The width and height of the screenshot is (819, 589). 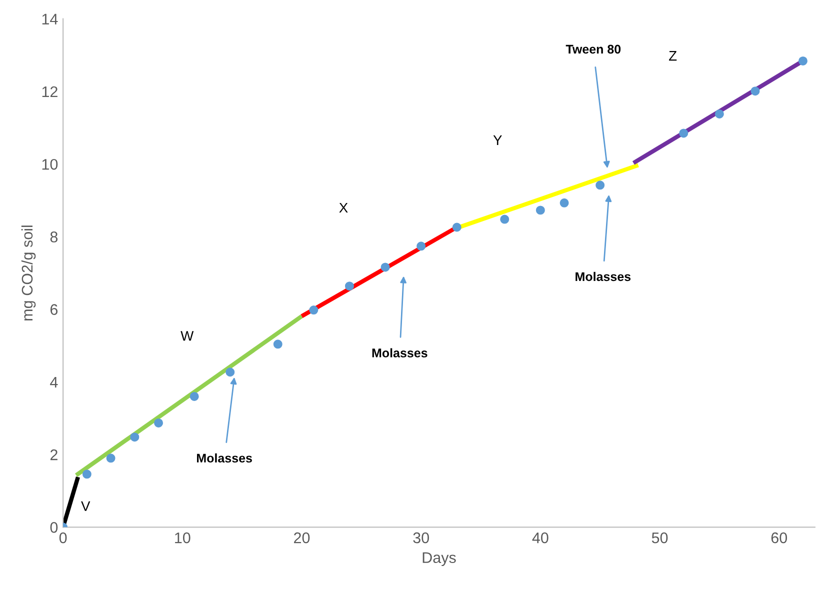 I want to click on x-tick-label: 50, so click(x=660, y=538).